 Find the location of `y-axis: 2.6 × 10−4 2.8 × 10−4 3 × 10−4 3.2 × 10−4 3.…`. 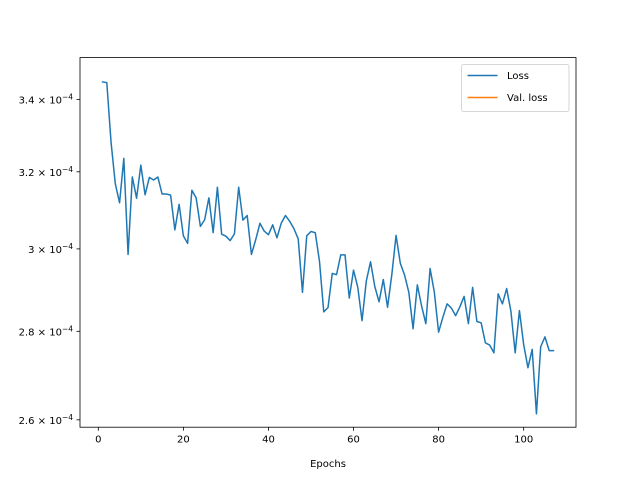

y-axis: 2.6 × 10−4 2.8 × 10−4 3 × 10−4 3.2 × 10−4 3.… is located at coordinates (49, 259).